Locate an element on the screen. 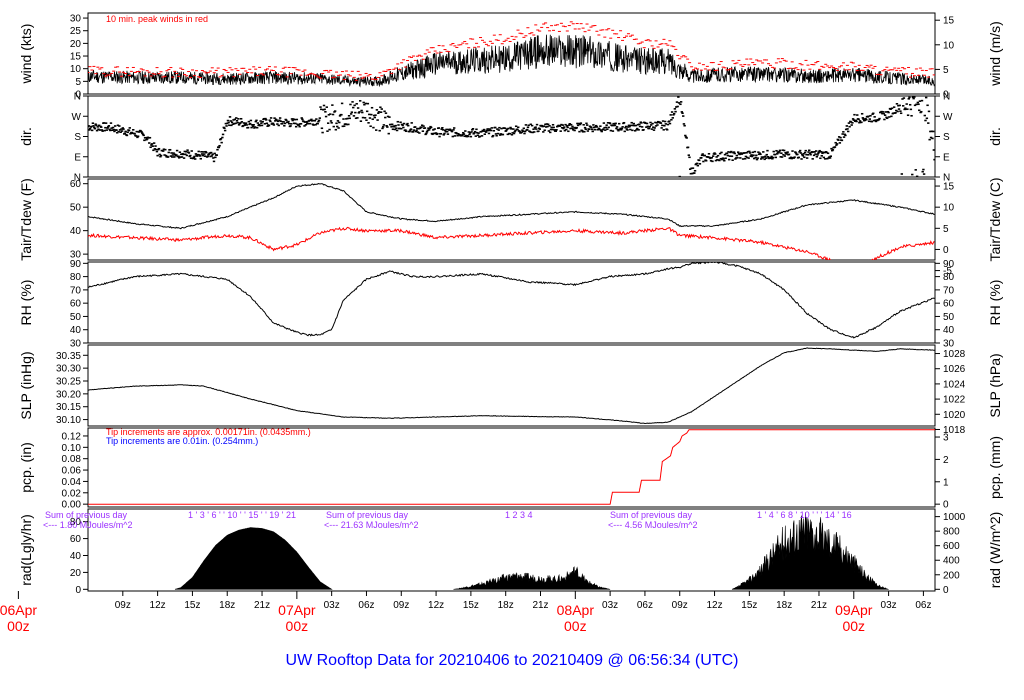 This screenshot has width=1024, height=700. slp-left-tick-label: 30.10 is located at coordinates (68, 420).